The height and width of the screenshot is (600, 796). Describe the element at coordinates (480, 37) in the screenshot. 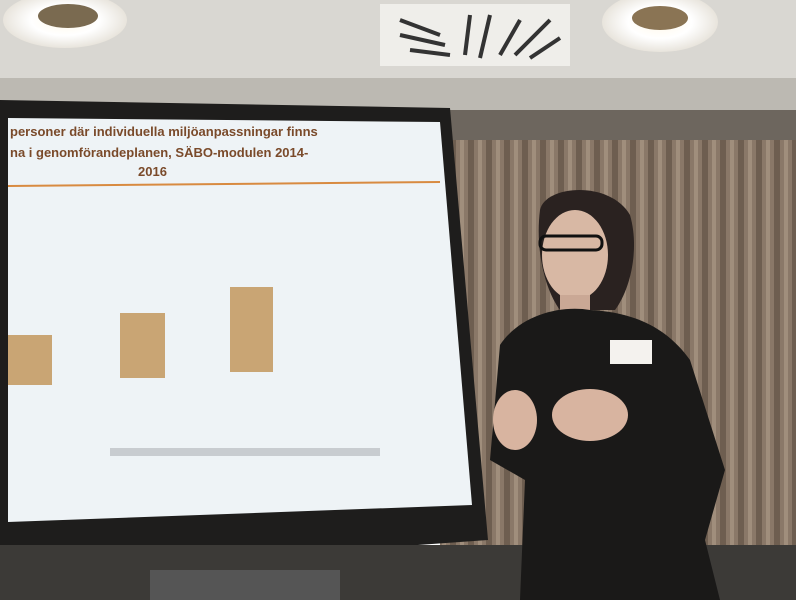

I see `vent-slots` at that location.